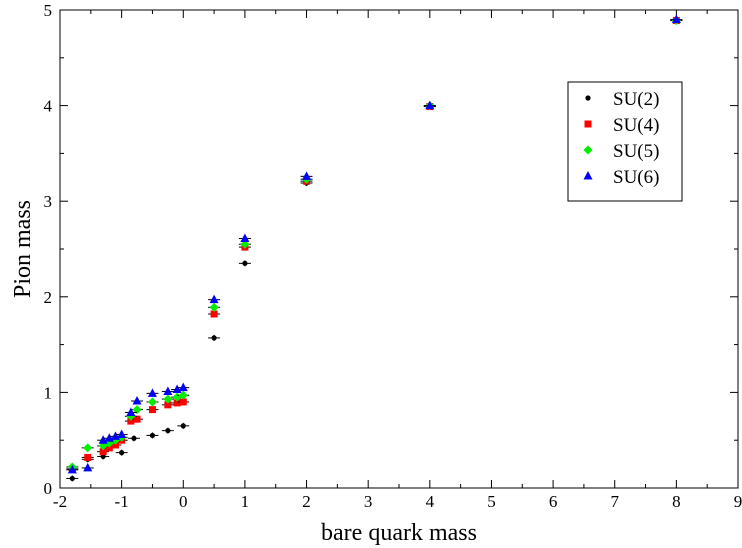 The image size is (742, 548). What do you see at coordinates (636, 99) in the screenshot?
I see `legend-label: SU(2)` at bounding box center [636, 99].